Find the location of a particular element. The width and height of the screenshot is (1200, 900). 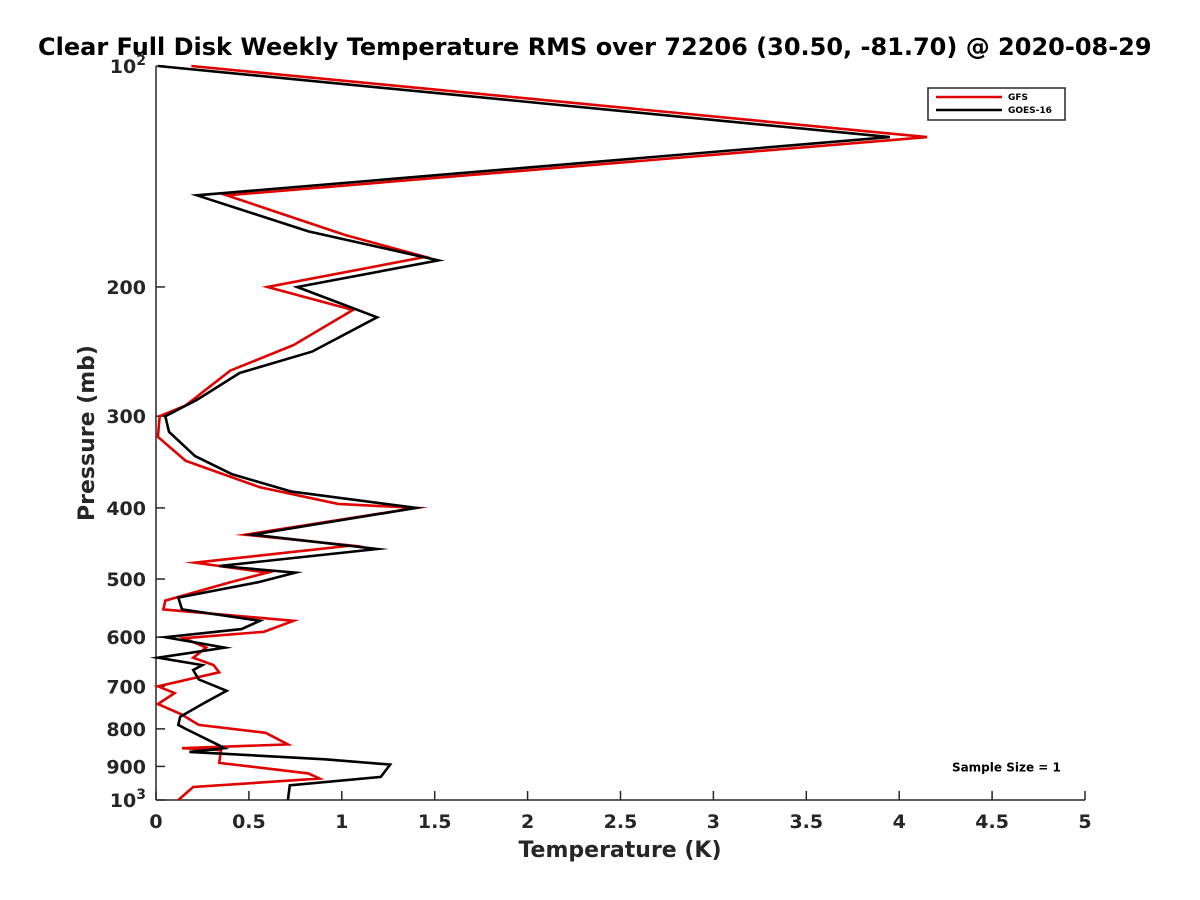

x-tick-label: 1 is located at coordinates (341, 822).